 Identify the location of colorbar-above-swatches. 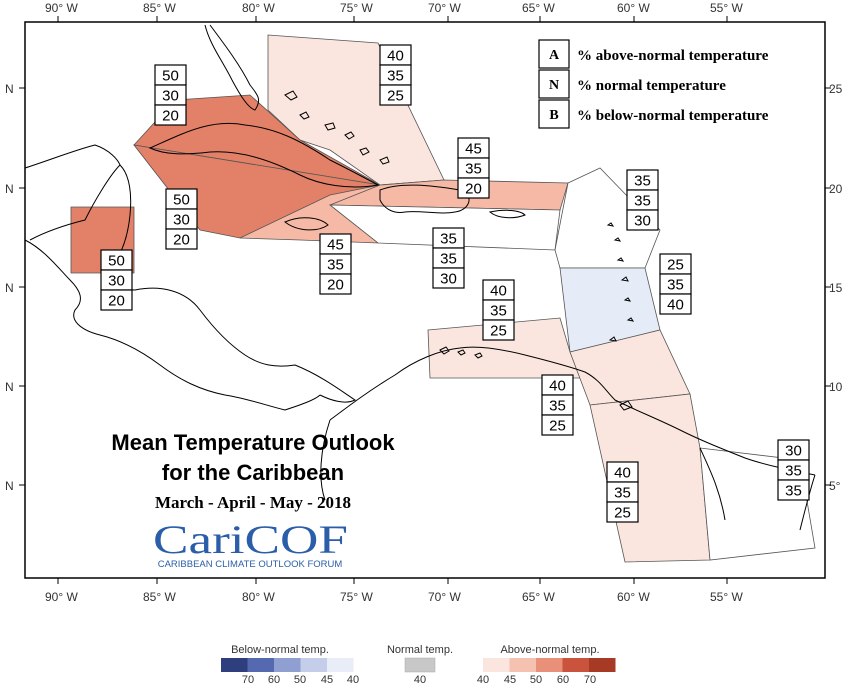
(549, 665).